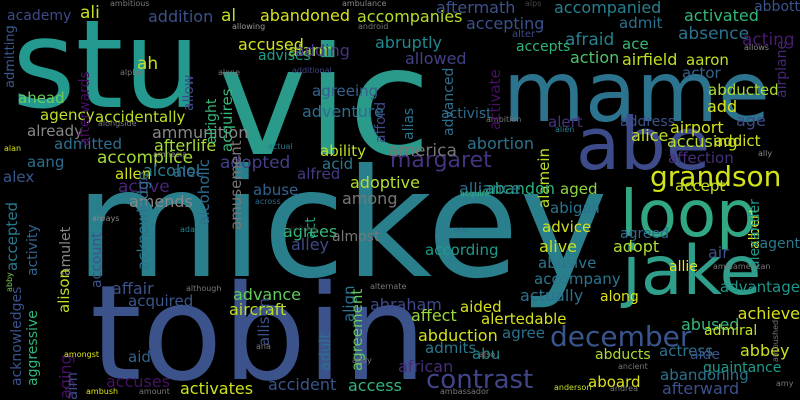 The height and width of the screenshot is (400, 800). Describe the element at coordinates (172, 170) in the screenshot. I see `cloud-word: alcohol` at that location.